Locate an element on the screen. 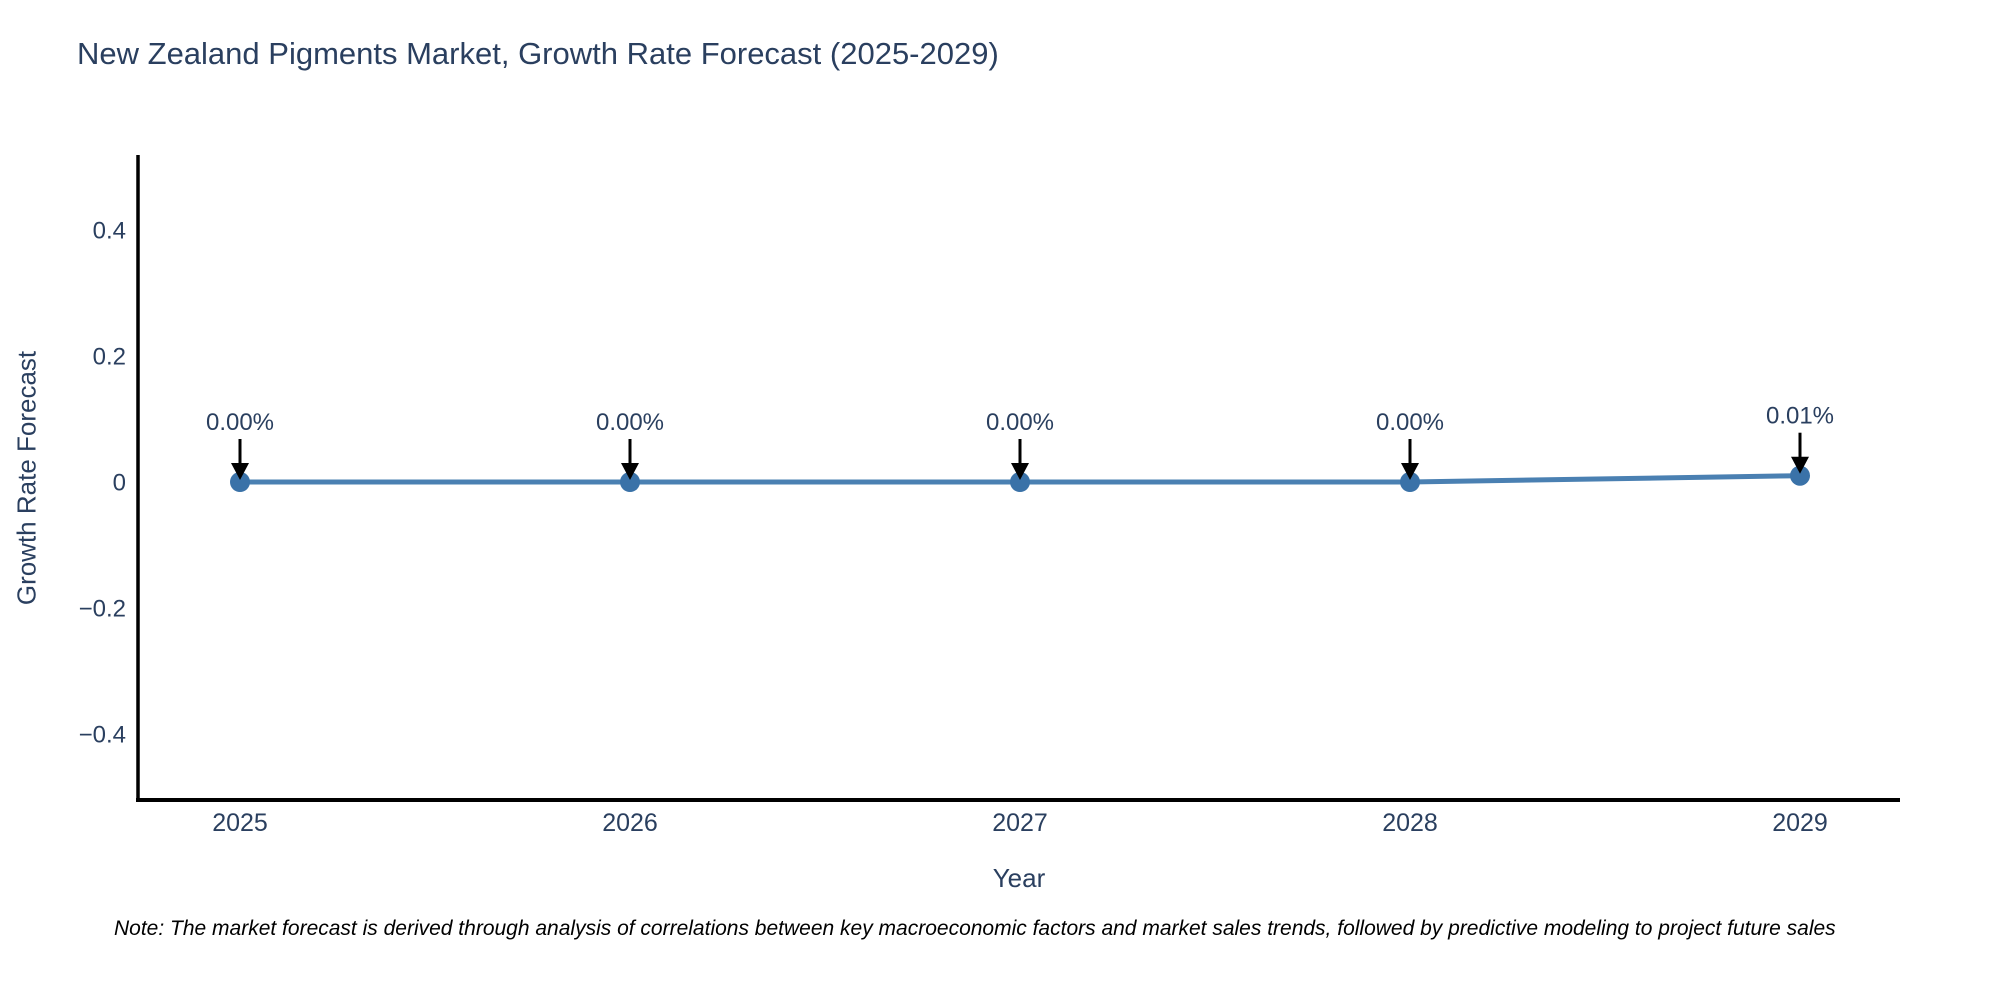 This screenshot has height=1000, width=2000. annotation-label: 0.01% is located at coordinates (1800, 416).